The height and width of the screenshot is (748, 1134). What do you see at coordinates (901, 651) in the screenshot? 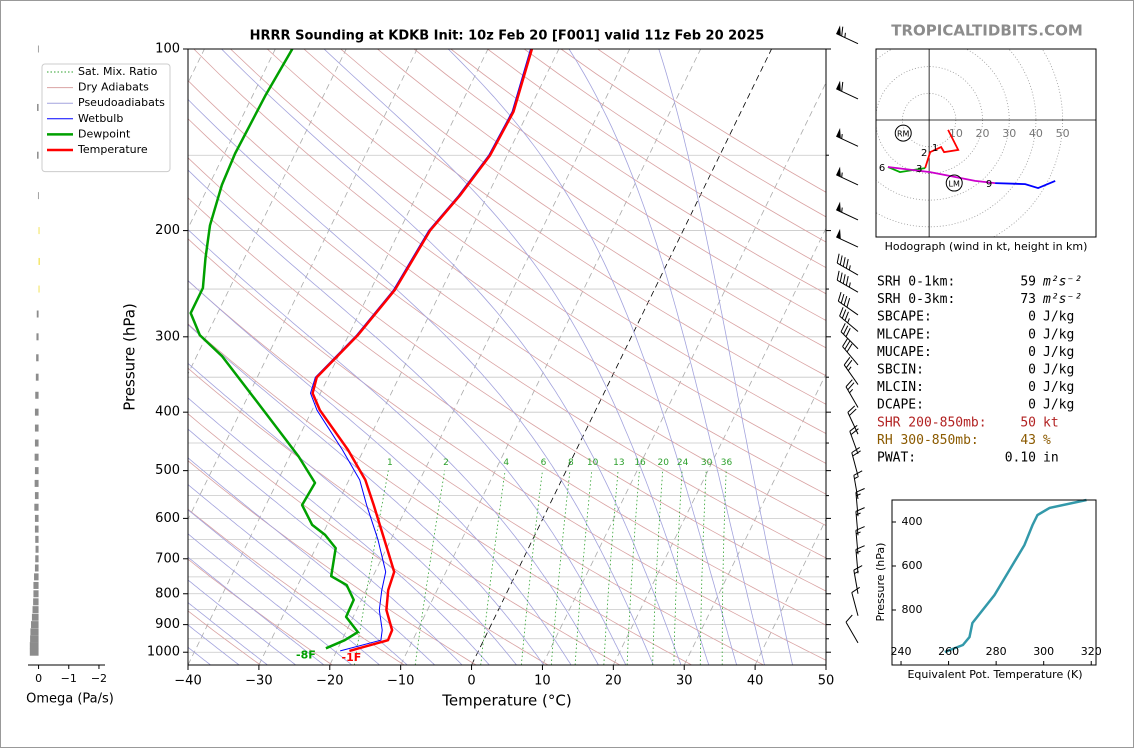
I see `x-tick-label: 240` at bounding box center [901, 651].